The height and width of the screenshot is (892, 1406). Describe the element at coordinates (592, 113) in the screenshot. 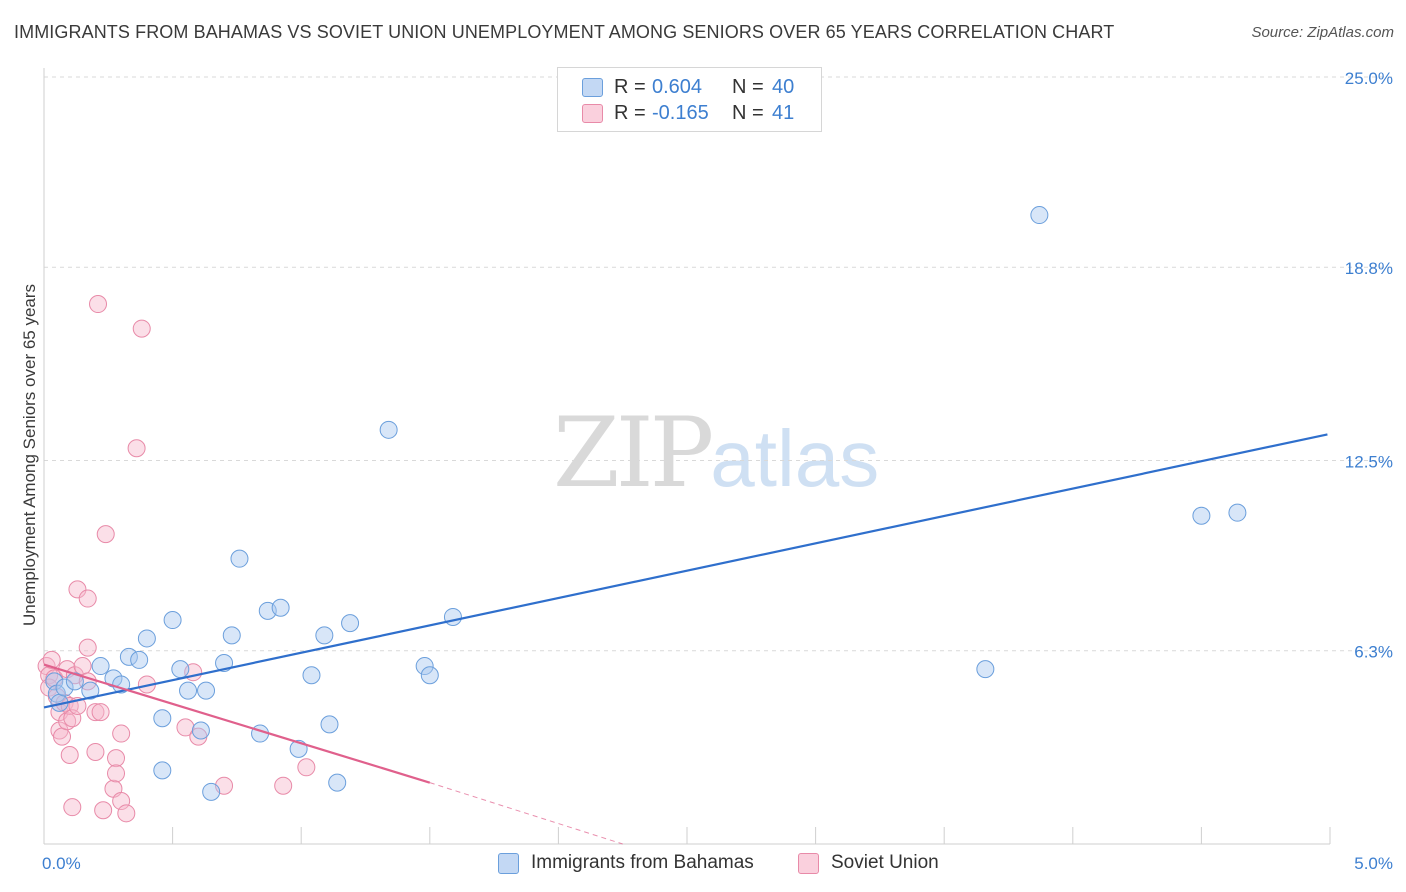

I see `legend-swatch-pink` at that location.